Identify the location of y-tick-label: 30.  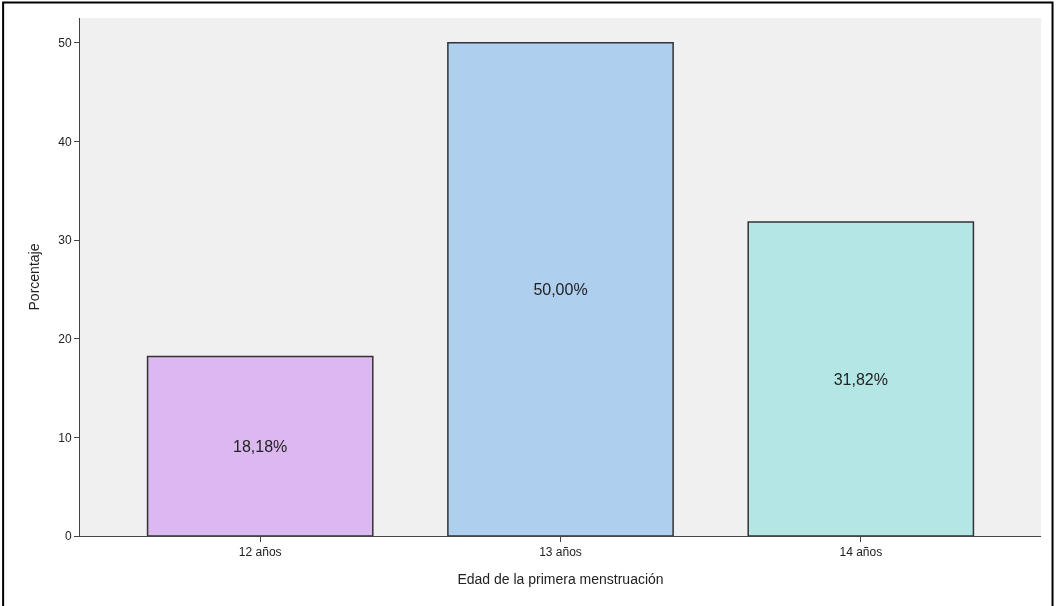
(65, 240).